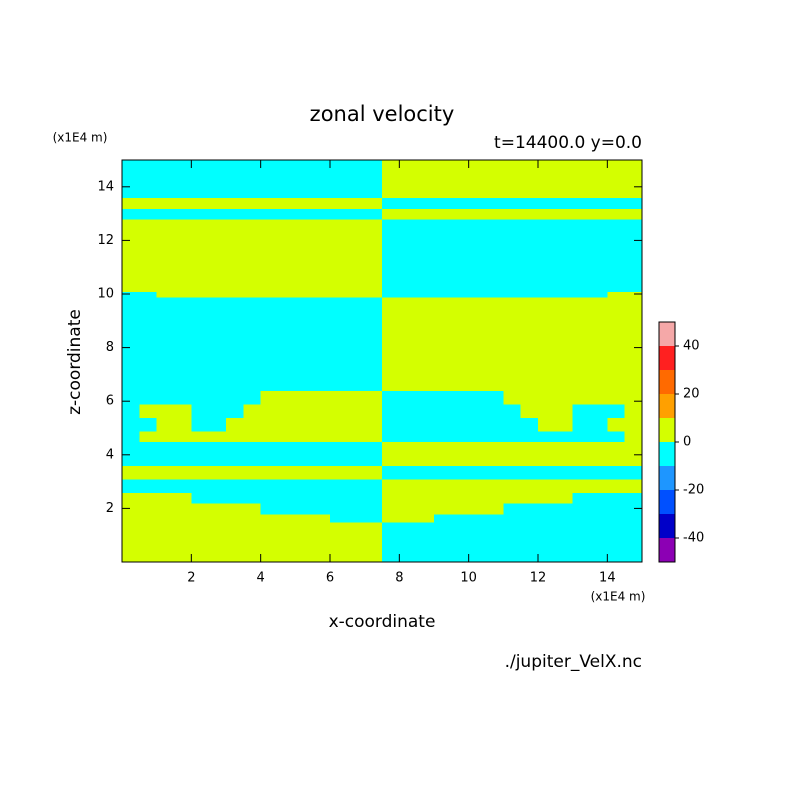 This screenshot has height=804, width=804. I want to click on y-tick-label: 14, so click(105, 186).